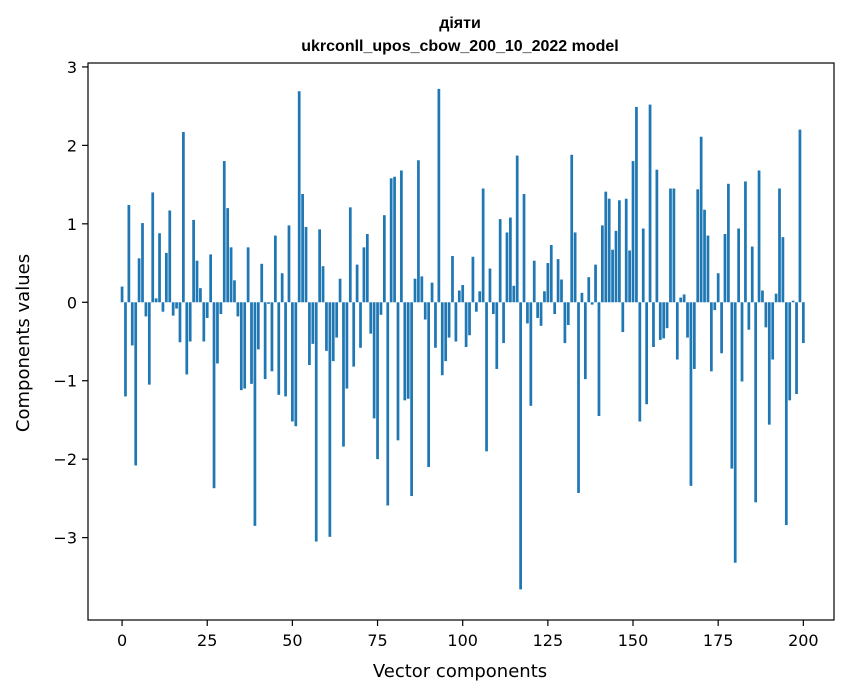  What do you see at coordinates (633, 640) in the screenshot?
I see `x-tick-label: 150` at bounding box center [633, 640].